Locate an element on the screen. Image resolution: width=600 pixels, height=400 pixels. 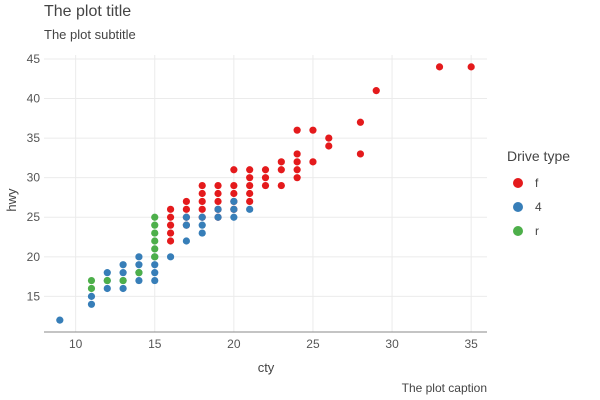
legend-items: f 4 r is located at coordinates (527, 207).